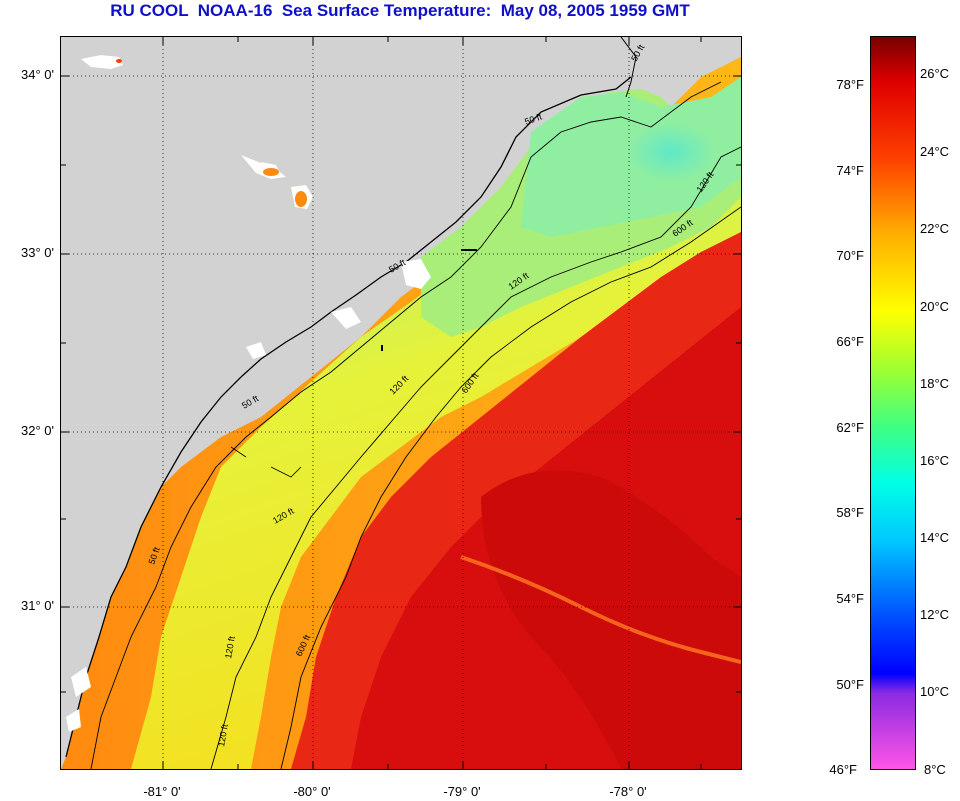  What do you see at coordinates (935, 383) in the screenshot?
I see `colorbar-label-c: 18°C` at bounding box center [935, 383].